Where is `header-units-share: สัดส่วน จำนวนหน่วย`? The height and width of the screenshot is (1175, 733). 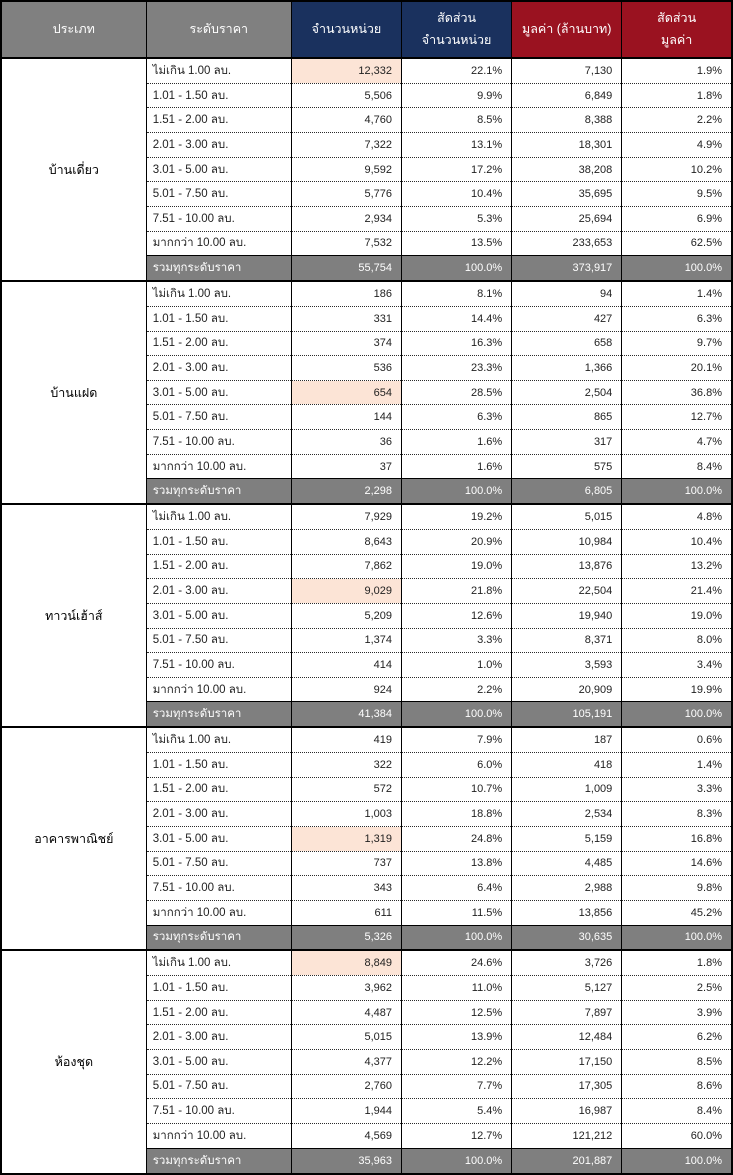 header-units-share: สัดส่วน จำนวนหน่วย is located at coordinates (457, 29).